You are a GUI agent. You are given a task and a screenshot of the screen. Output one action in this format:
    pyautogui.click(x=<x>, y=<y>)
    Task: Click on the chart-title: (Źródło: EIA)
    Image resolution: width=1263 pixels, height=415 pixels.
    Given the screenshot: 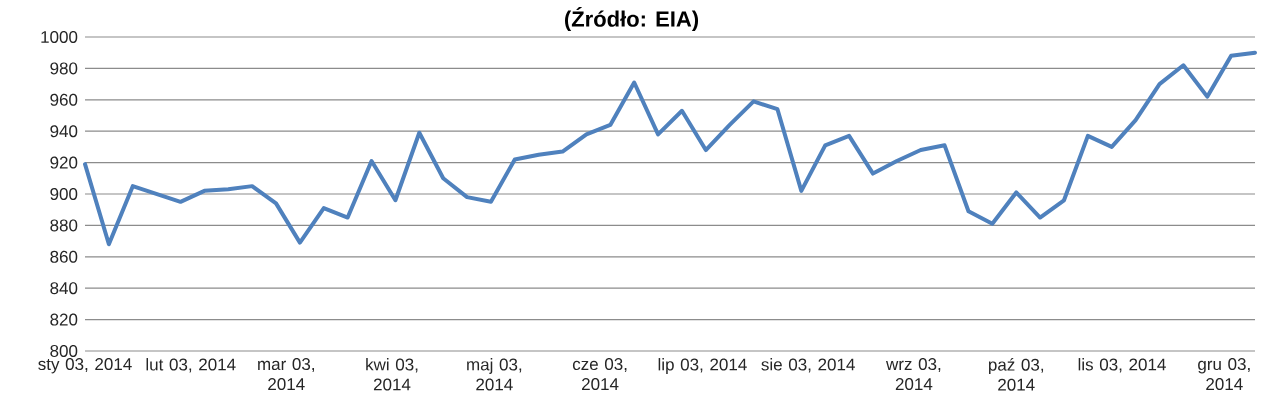 What is the action you would take?
    pyautogui.click(x=631, y=19)
    